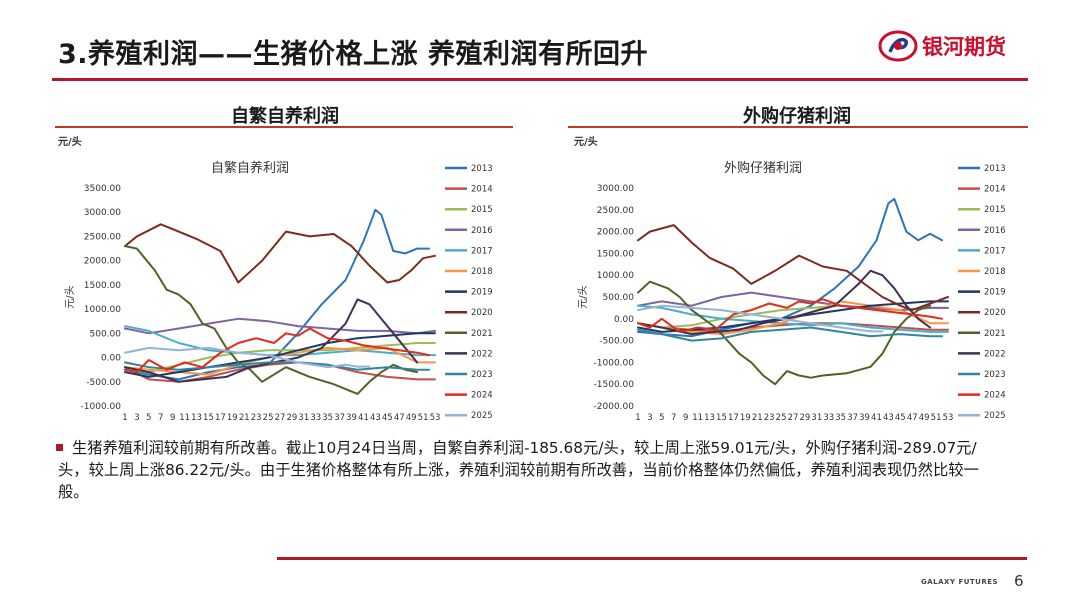  I want to click on chart-title: 外购仔猪利润, so click(763, 168).